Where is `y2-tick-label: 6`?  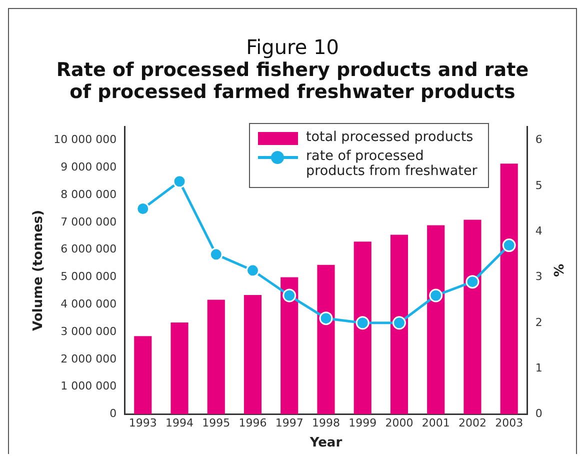
y2-tick-label: 6 is located at coordinates (538, 139).